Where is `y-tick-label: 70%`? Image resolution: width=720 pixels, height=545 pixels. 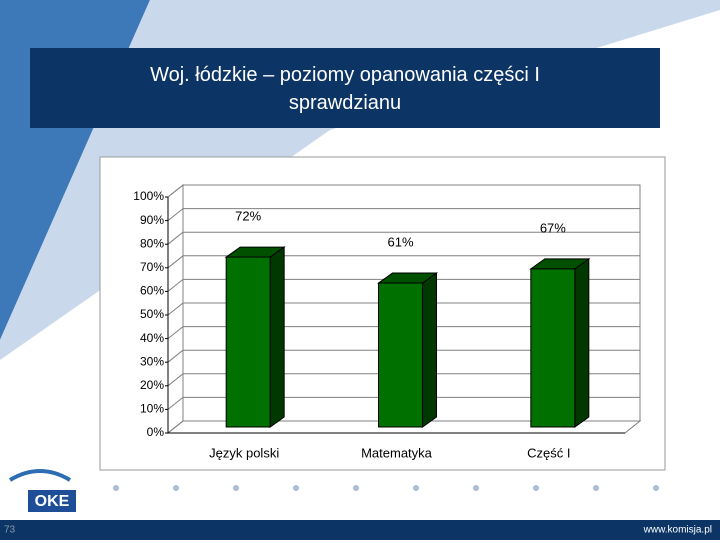 y-tick-label: 70% is located at coordinates (152, 267).